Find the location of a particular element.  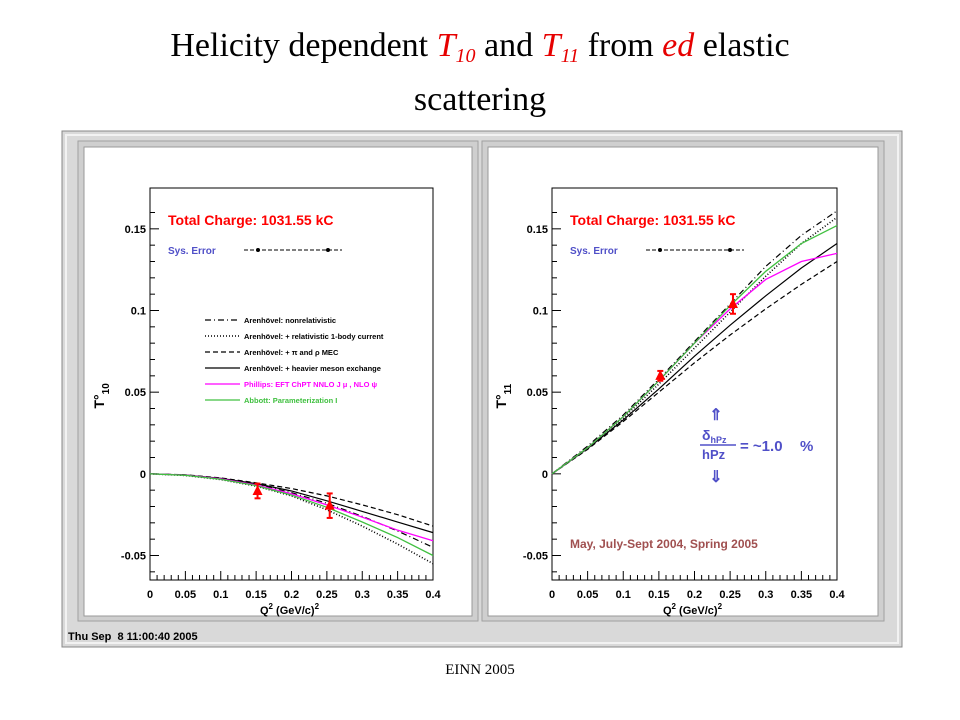

title-line2: scattering is located at coordinates (480, 99).